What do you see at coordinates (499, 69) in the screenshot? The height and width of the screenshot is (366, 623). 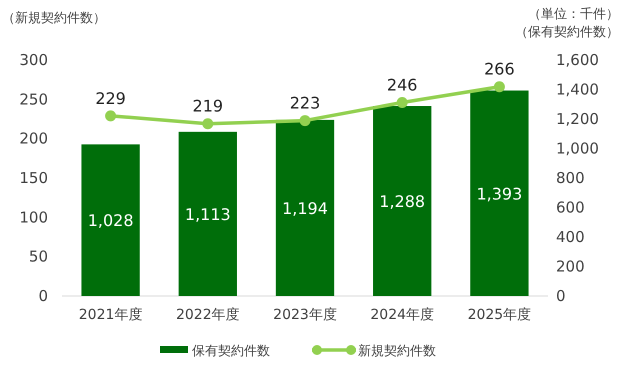 I see `data-label: 266` at bounding box center [499, 69].